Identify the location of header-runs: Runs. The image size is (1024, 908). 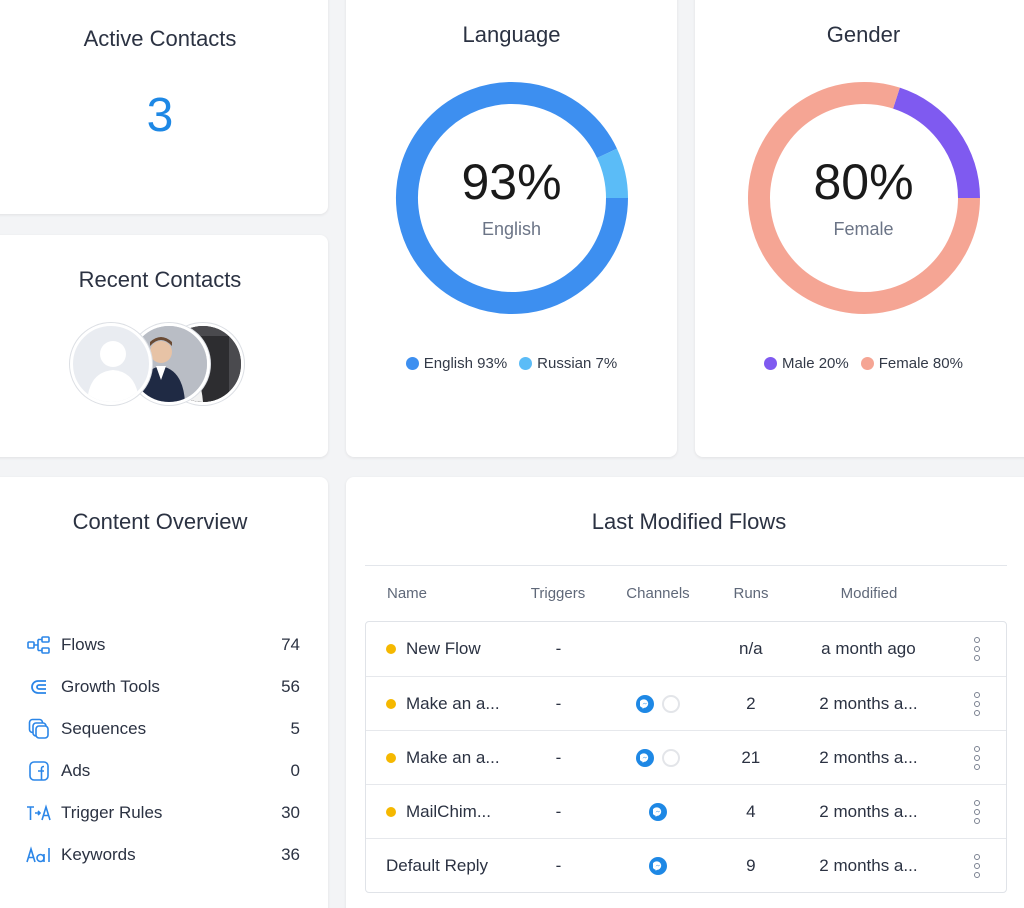
(751, 593).